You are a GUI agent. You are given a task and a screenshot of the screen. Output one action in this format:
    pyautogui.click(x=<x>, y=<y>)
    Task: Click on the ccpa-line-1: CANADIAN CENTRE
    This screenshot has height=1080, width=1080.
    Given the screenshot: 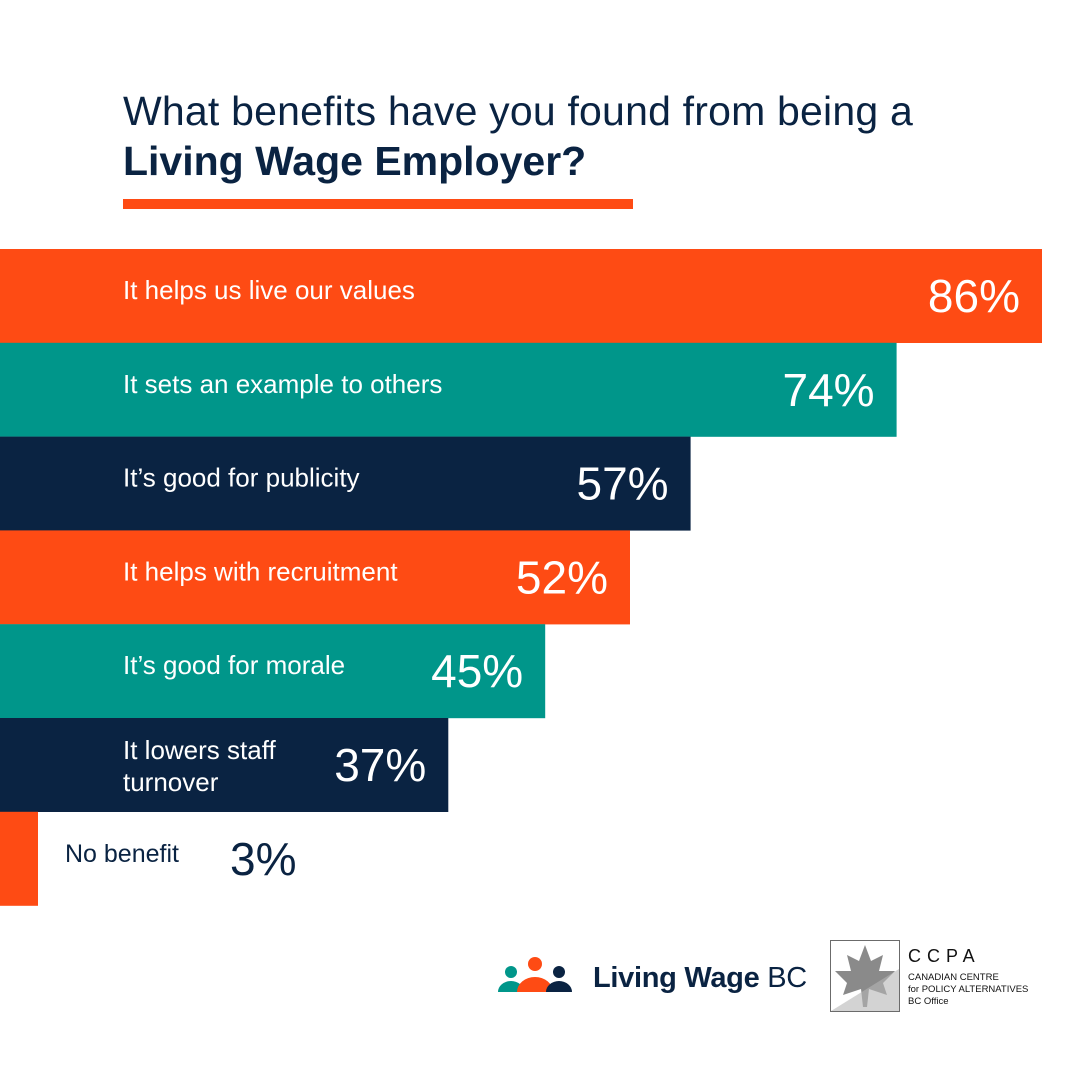 What is the action you would take?
    pyautogui.click(x=953, y=977)
    